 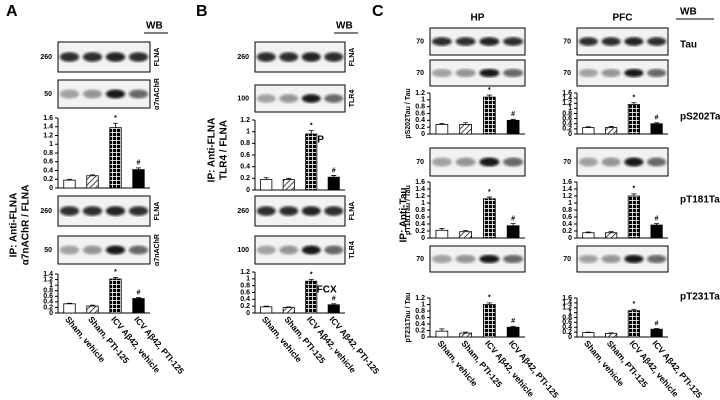 I want to click on y-tick-label: 1.2, so click(x=567, y=196).